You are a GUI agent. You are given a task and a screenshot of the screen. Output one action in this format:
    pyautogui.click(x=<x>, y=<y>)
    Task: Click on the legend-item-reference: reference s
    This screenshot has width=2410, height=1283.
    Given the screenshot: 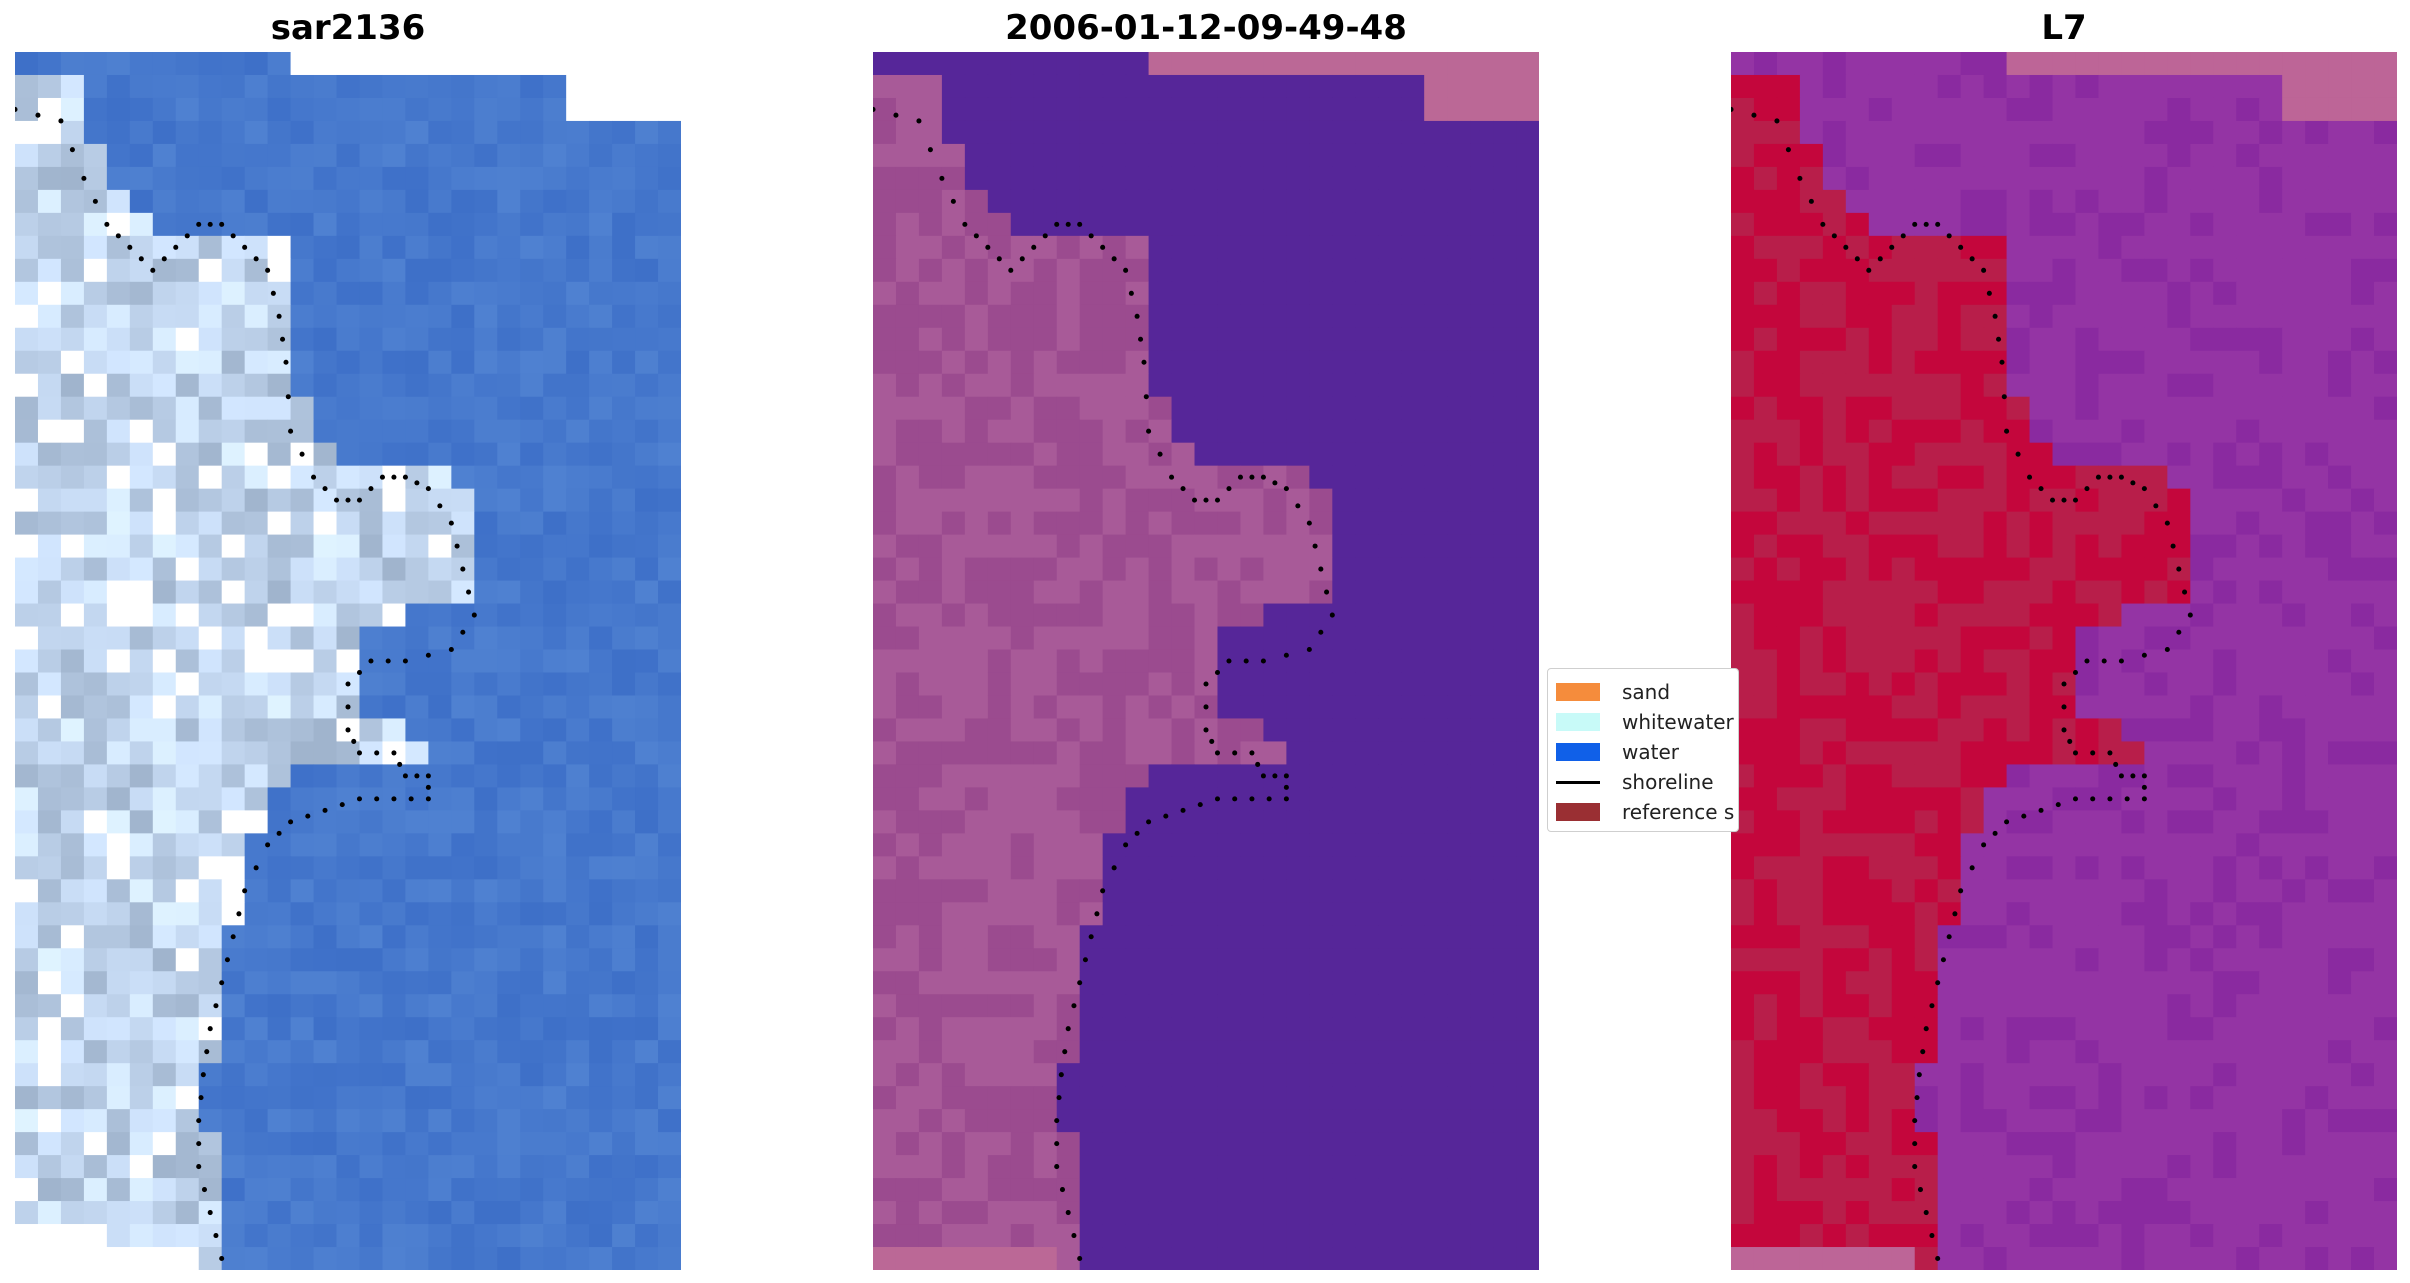 What is the action you would take?
    pyautogui.click(x=1645, y=812)
    